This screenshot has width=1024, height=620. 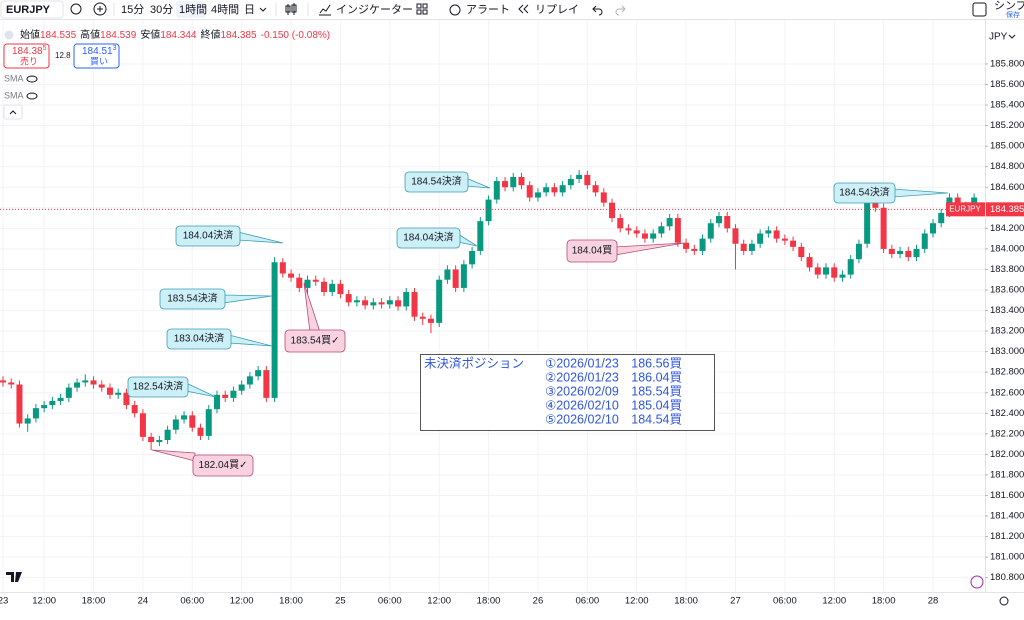 What do you see at coordinates (977, 582) in the screenshot?
I see `lightning-icon` at bounding box center [977, 582].